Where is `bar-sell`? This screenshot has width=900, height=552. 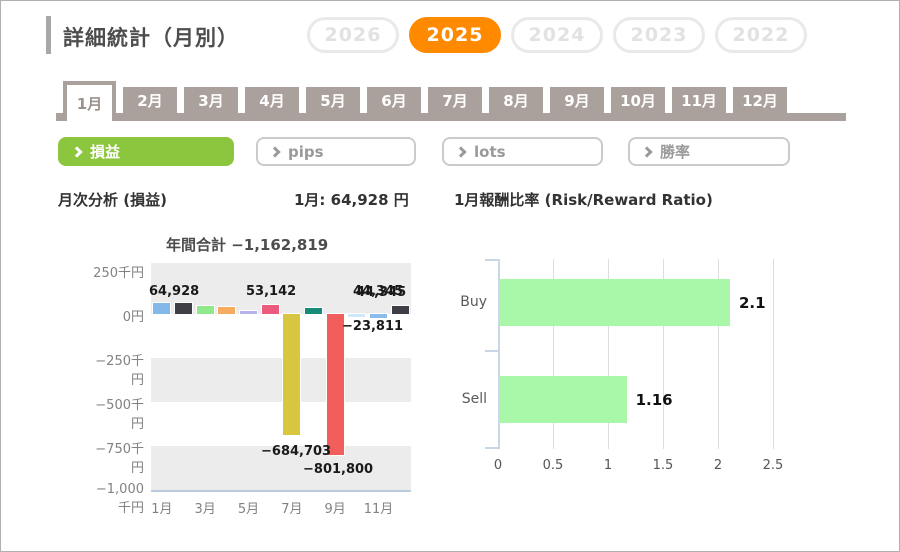
bar-sell is located at coordinates (563, 399).